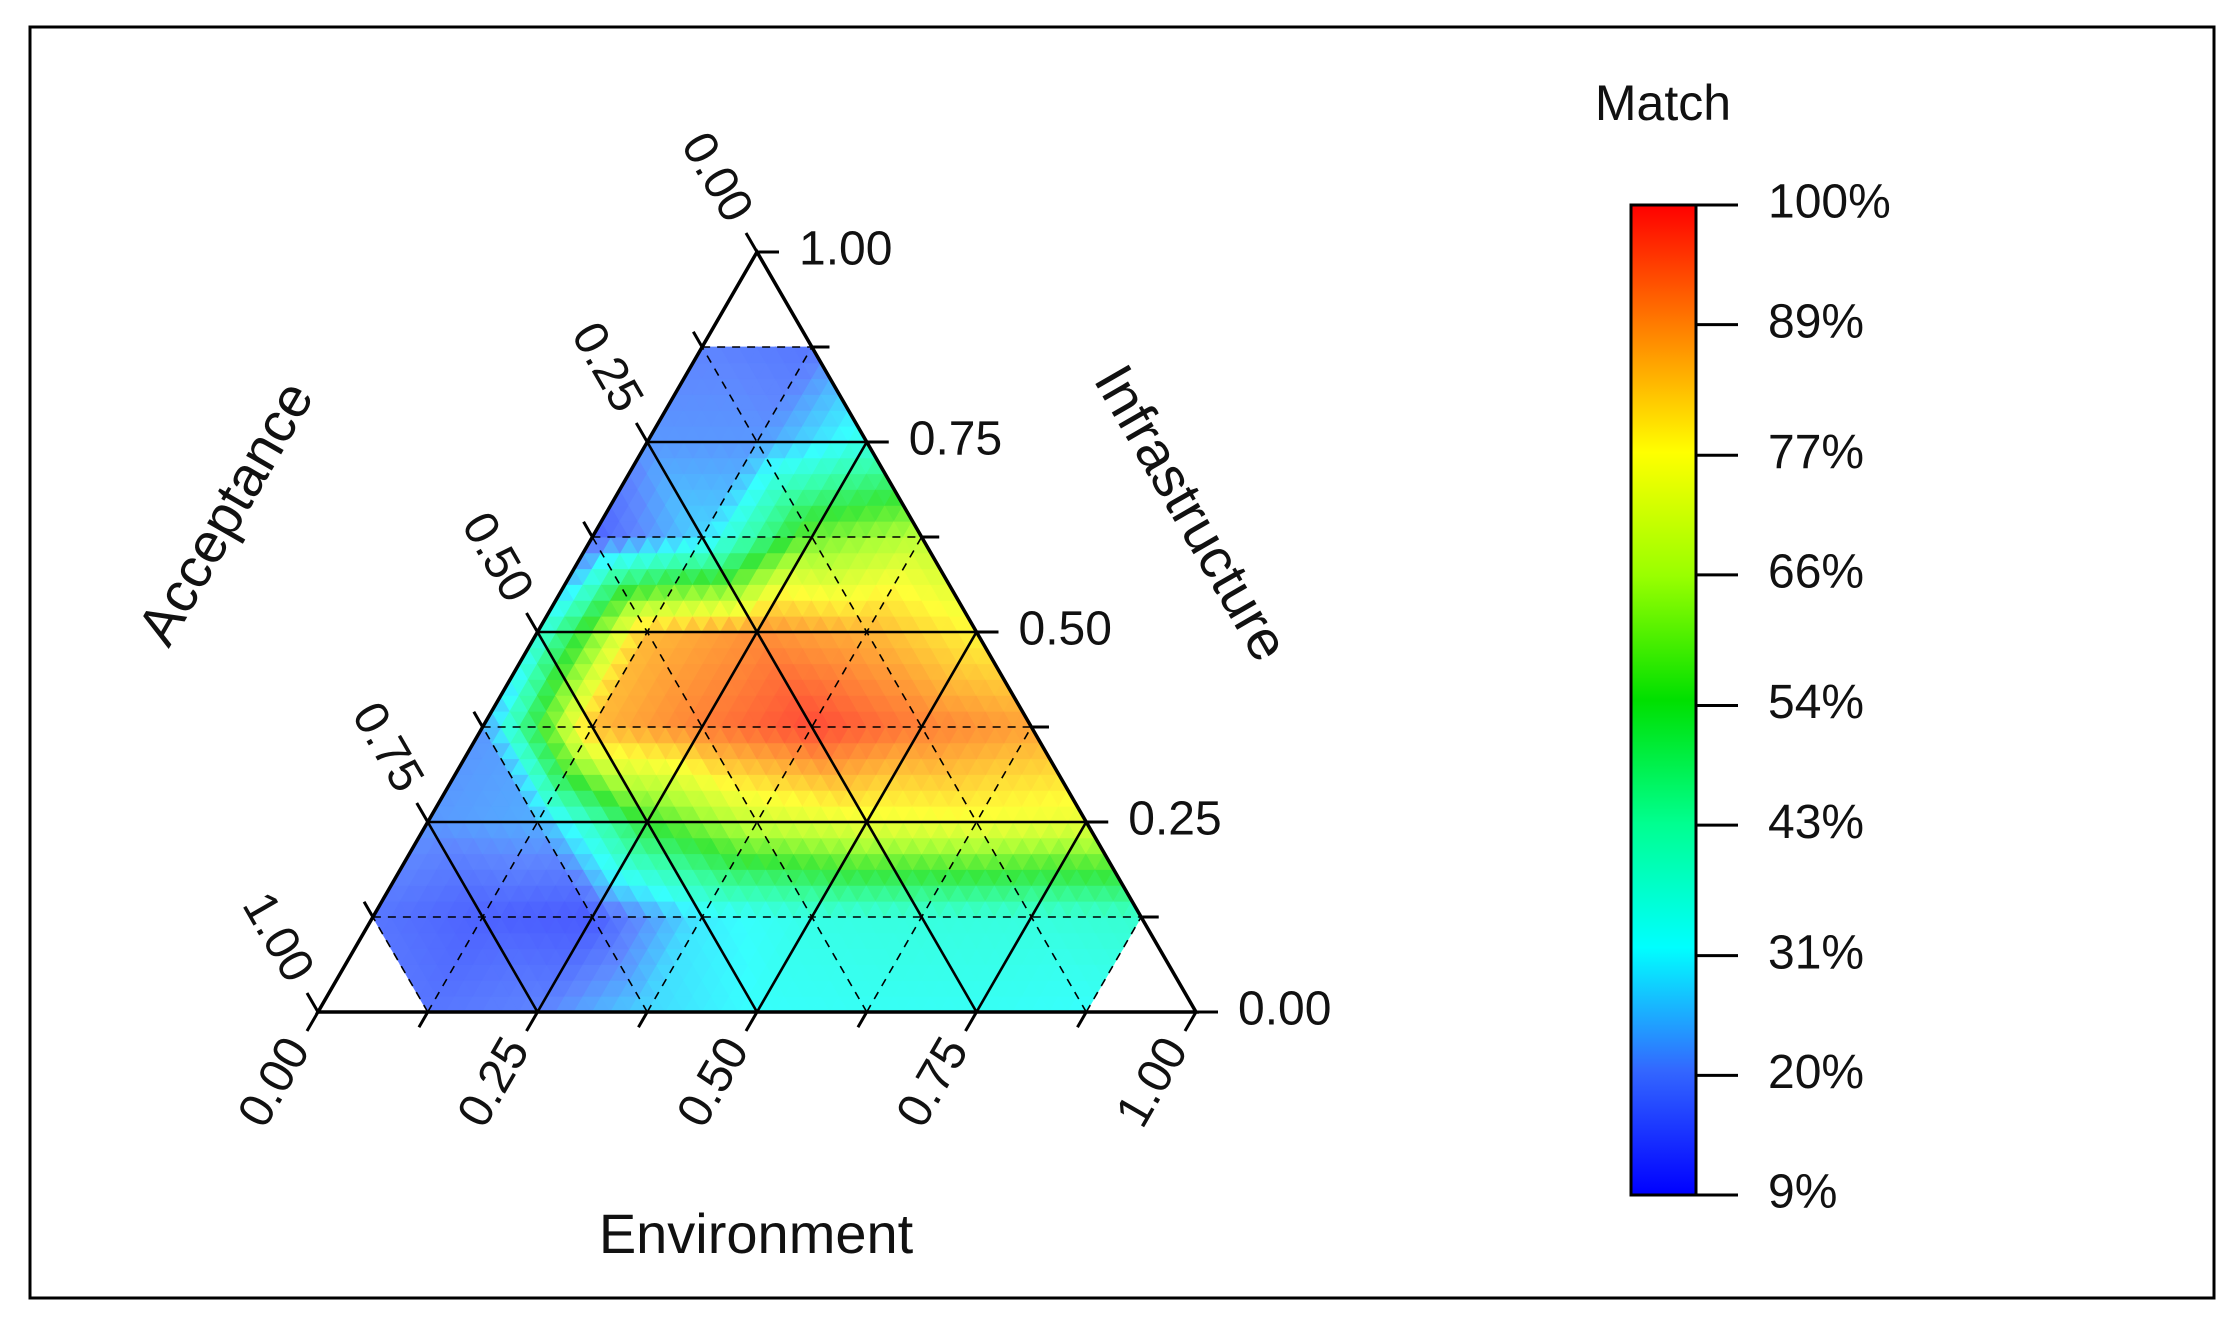 This screenshot has width=2240, height=1323. I want to click on colorbar-tick-label: 89%, so click(1816, 321).